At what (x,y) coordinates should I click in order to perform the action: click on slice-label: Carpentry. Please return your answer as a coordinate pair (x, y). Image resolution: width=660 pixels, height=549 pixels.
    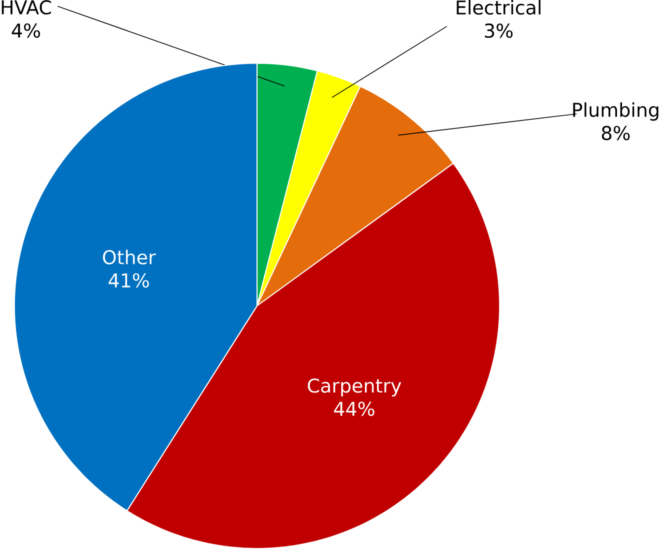
    Looking at the image, I should click on (355, 387).